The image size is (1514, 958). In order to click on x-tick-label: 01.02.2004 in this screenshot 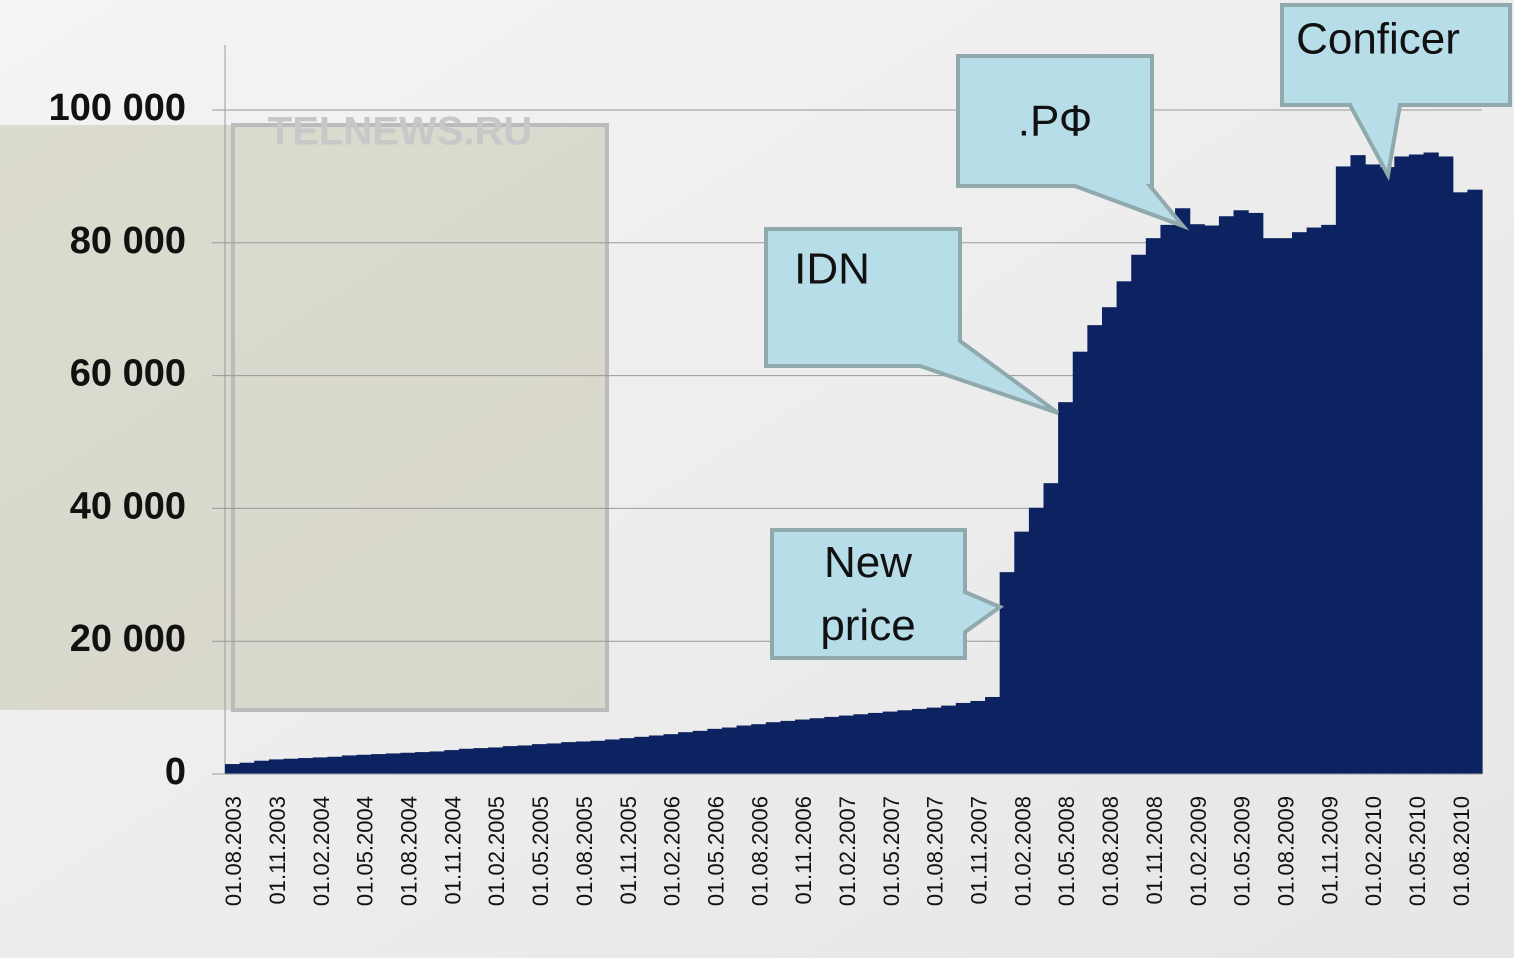, I will do `click(321, 851)`.